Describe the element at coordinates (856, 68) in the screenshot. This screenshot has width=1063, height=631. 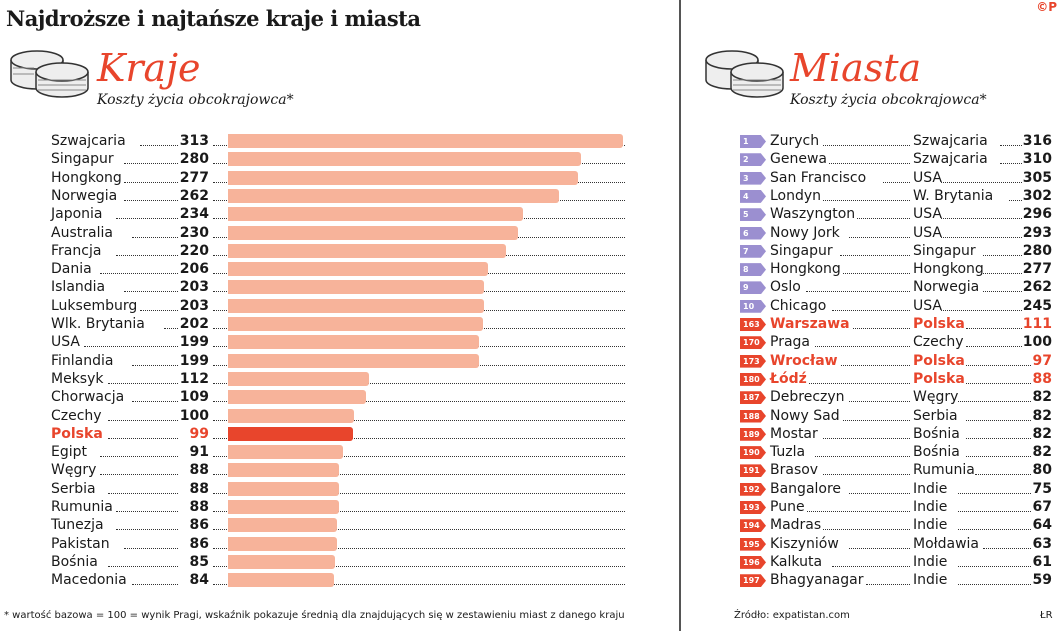
I see `section-title-cities: Miasta` at that location.